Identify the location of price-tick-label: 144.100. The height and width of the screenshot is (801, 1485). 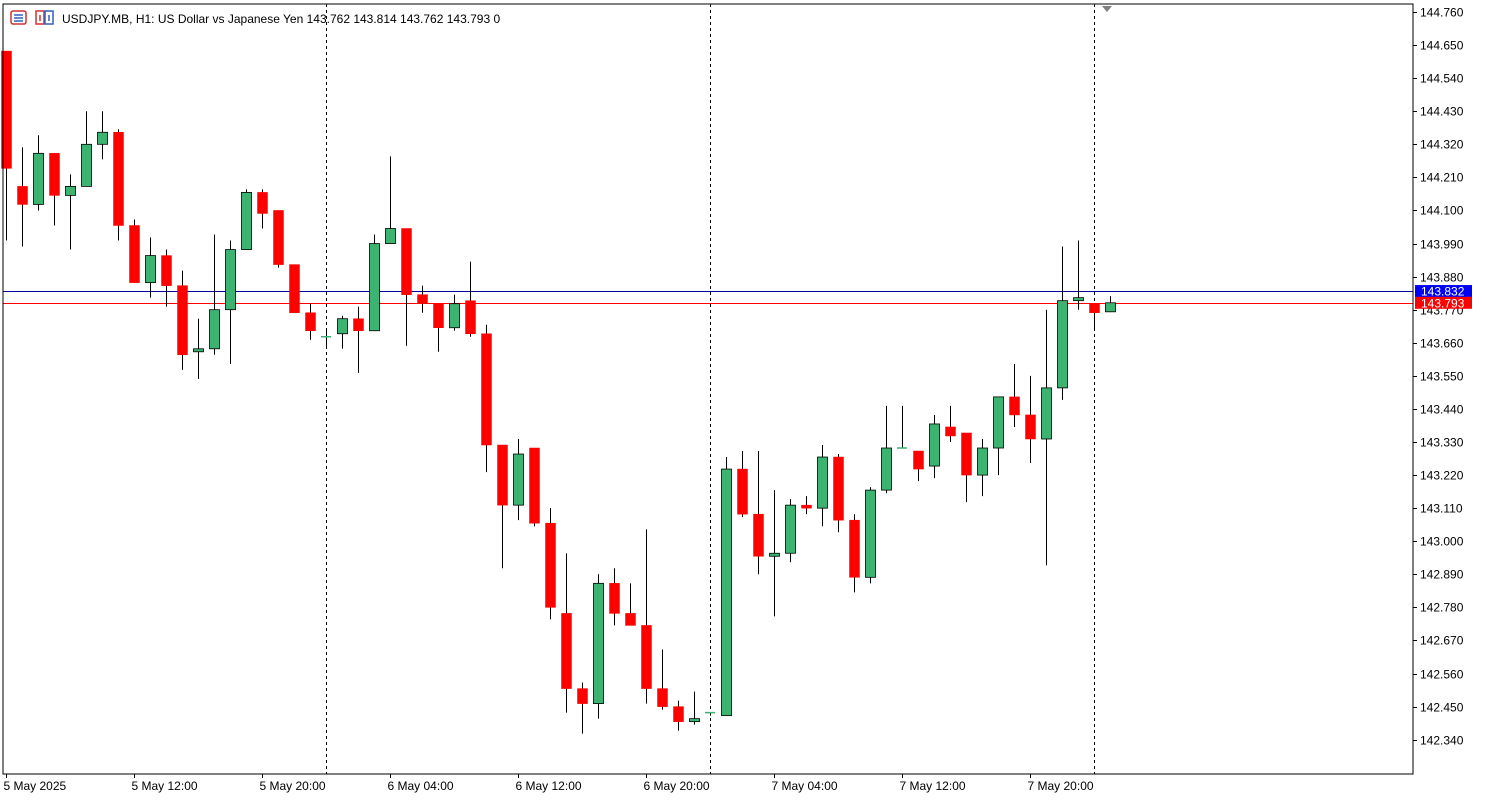
(1442, 211).